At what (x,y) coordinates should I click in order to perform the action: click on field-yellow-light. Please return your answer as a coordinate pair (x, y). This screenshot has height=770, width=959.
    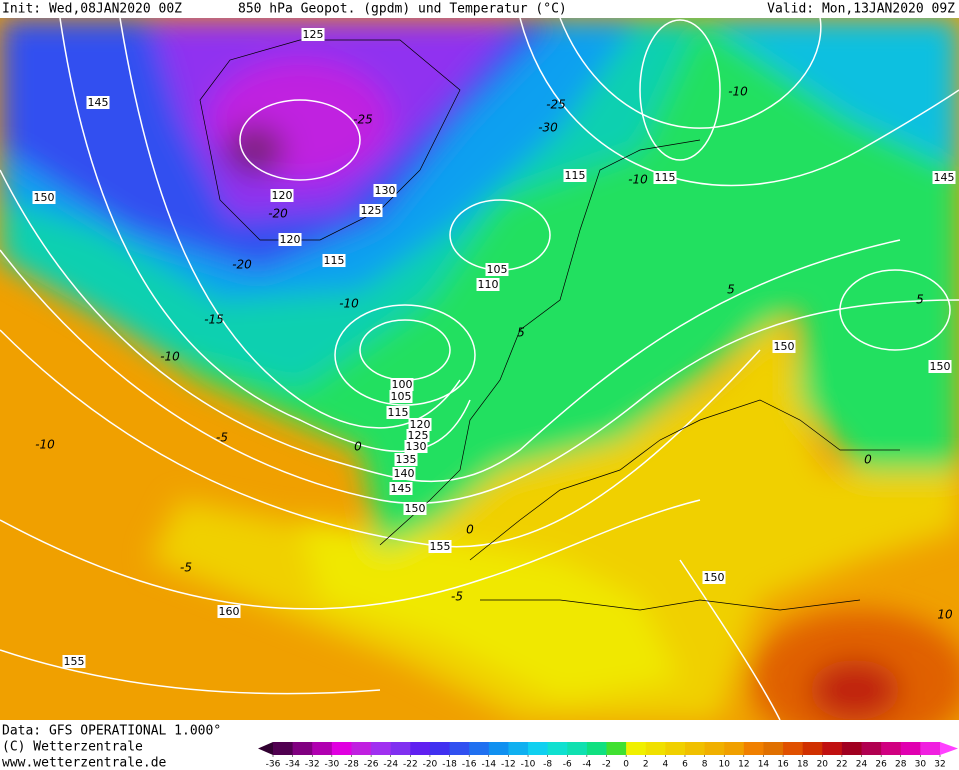
    Looking at the image, I should click on (490, 610).